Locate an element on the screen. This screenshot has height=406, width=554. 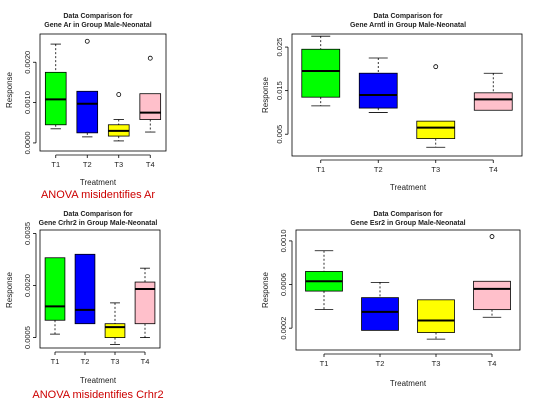
panel-arntl-xlabel: Treatment is located at coordinates (408, 187).